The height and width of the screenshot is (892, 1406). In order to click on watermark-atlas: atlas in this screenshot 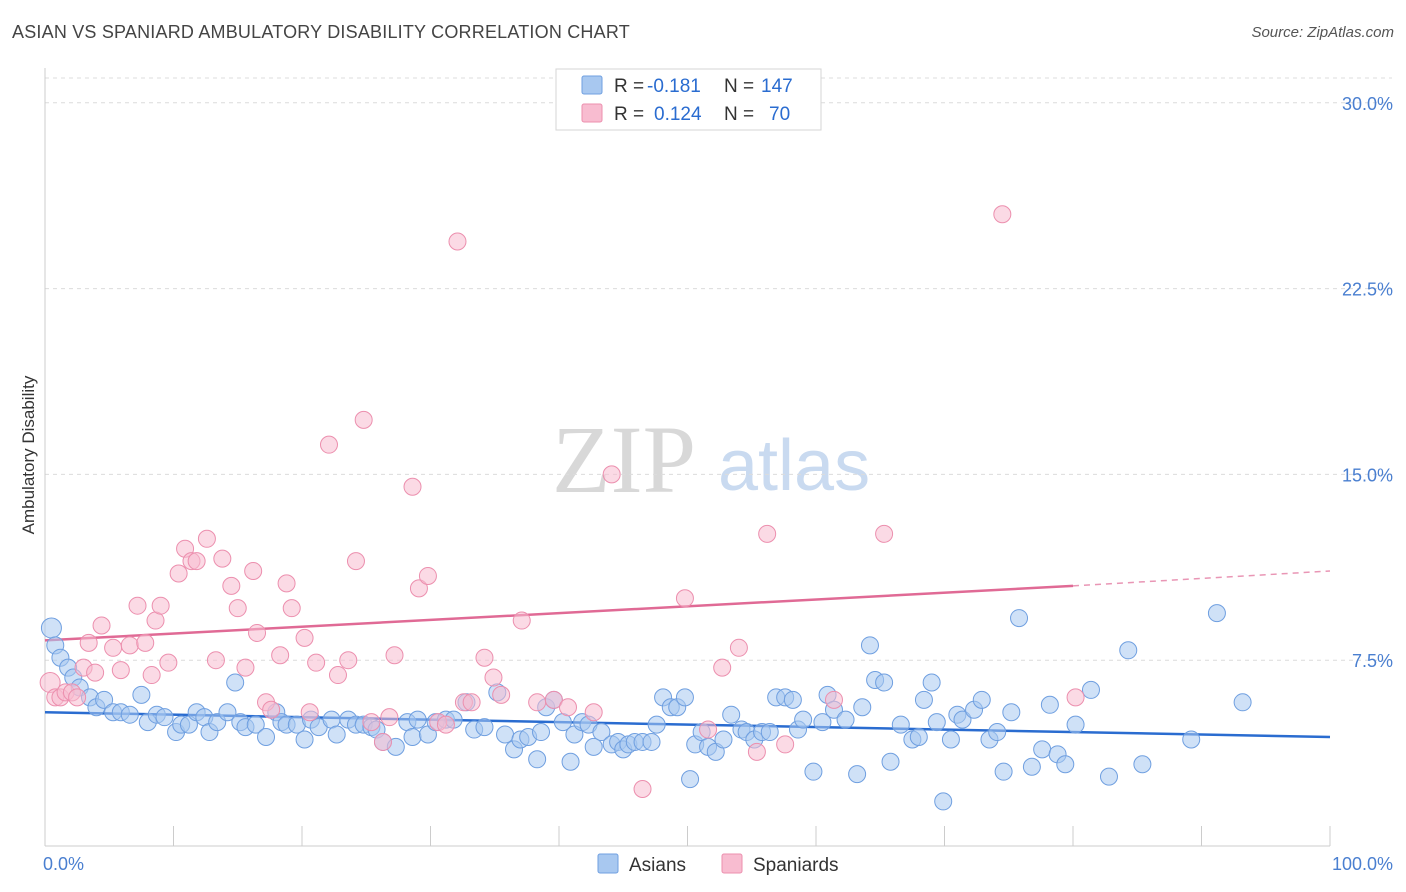, I will do `click(794, 466)`.